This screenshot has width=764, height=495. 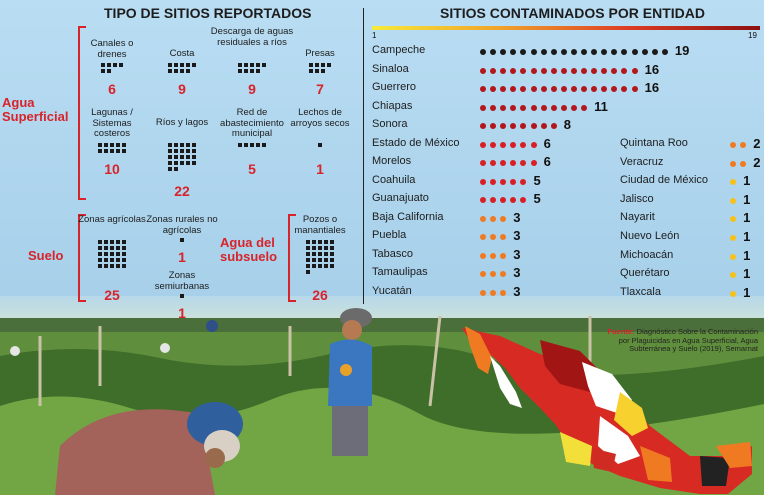 I want to click on group-label-suelo: Suelo, so click(x=46, y=255).